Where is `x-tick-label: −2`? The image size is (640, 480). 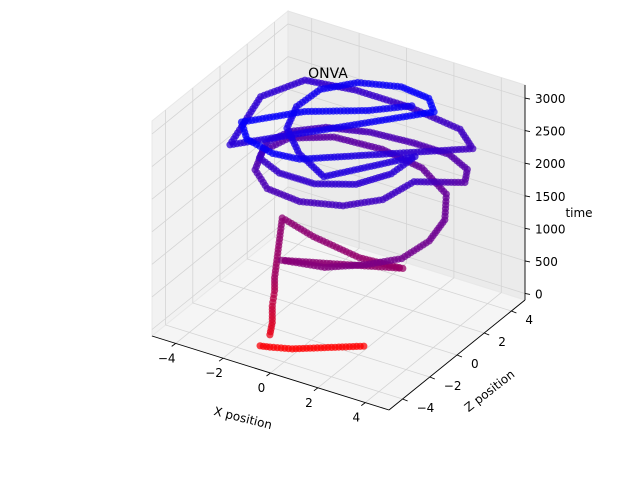
x-tick-label: −2 is located at coordinates (214, 373).